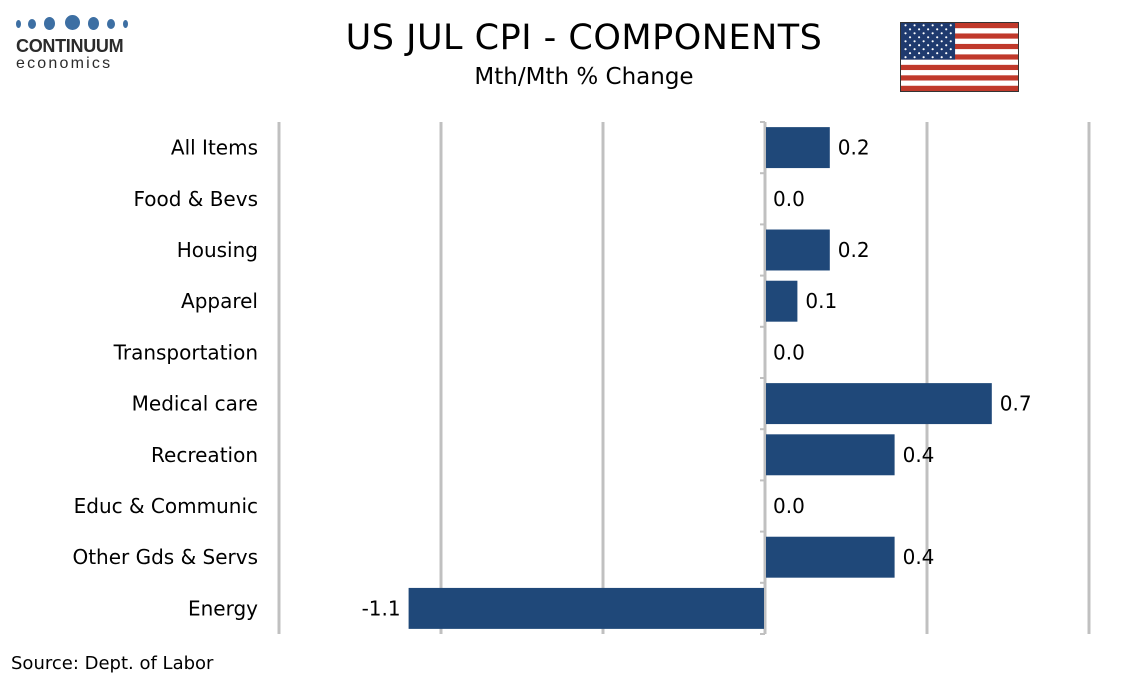 This screenshot has height=680, width=1134. Describe the element at coordinates (185, 352) in the screenshot. I see `category-label: Transportation` at that location.